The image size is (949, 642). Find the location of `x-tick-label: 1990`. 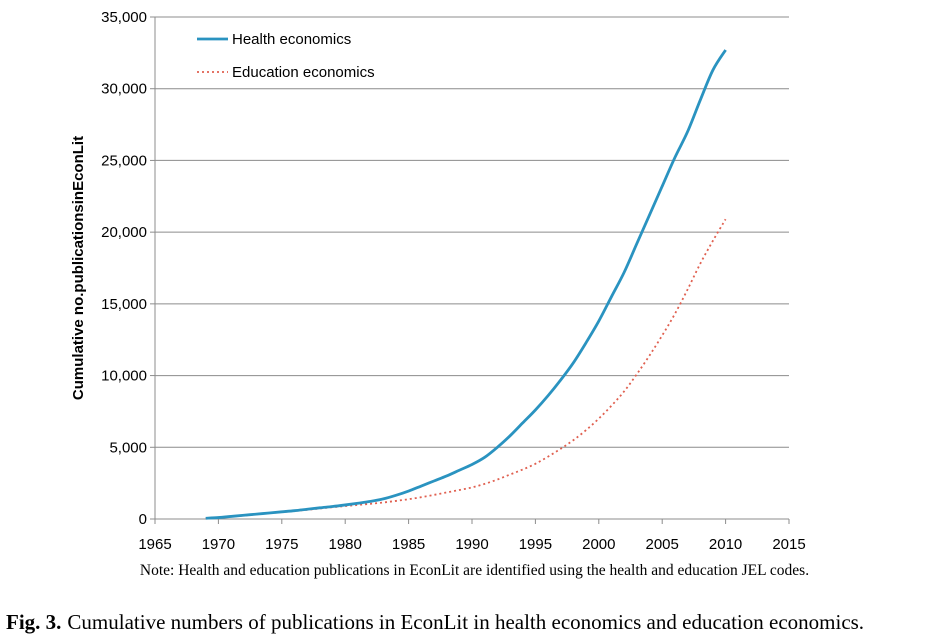

x-tick-label: 1990 is located at coordinates (471, 544).